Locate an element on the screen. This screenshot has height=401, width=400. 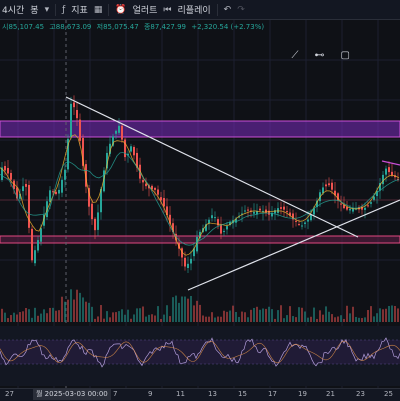
drawing-tools: ⟋ ⊷ ▢ is located at coordinates (321, 55).